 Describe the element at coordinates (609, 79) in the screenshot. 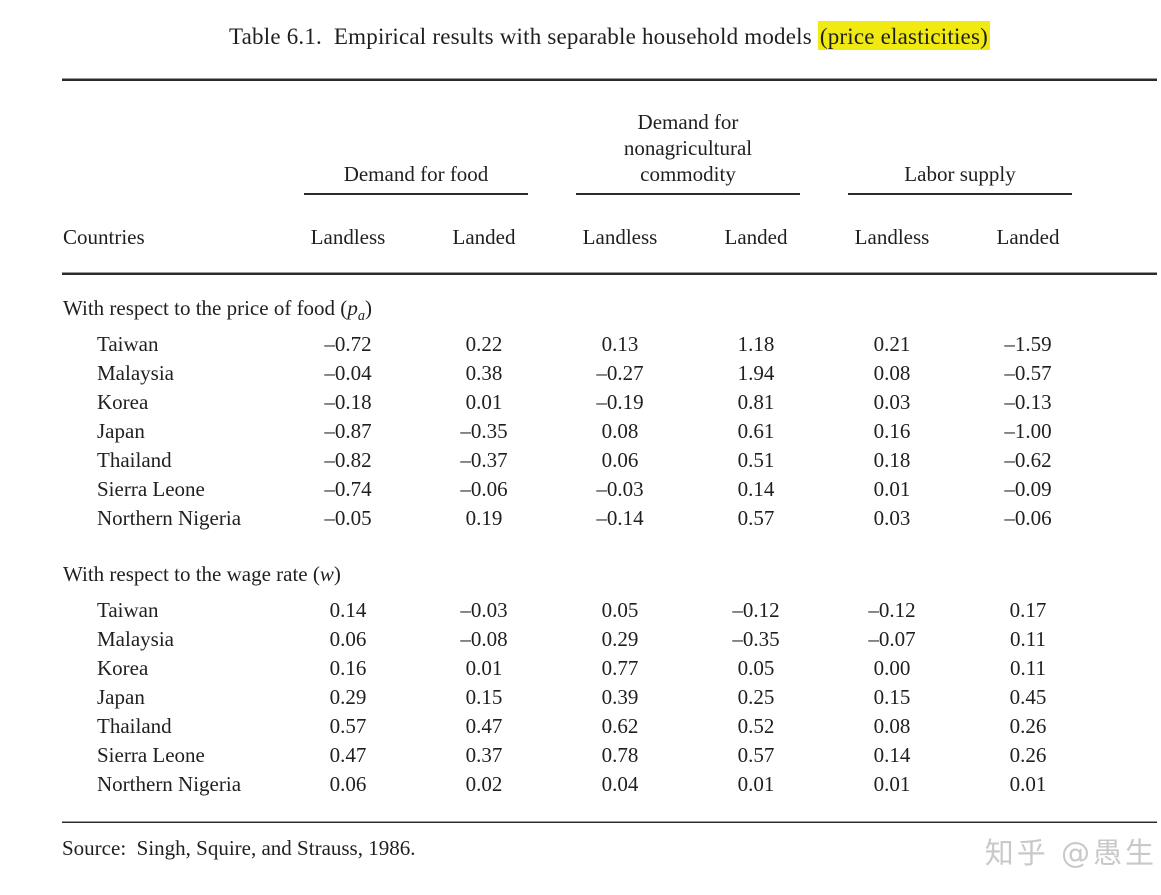

I see `top-rule` at that location.